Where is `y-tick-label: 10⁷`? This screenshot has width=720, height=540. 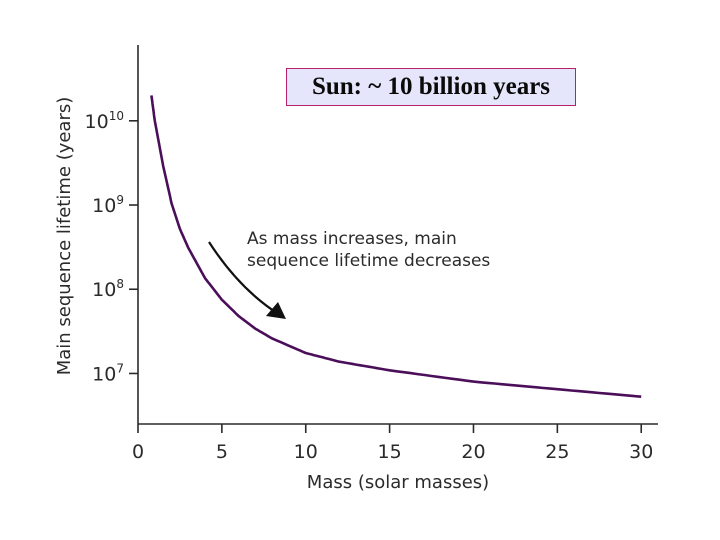 y-tick-label: 10⁷ is located at coordinates (108, 373).